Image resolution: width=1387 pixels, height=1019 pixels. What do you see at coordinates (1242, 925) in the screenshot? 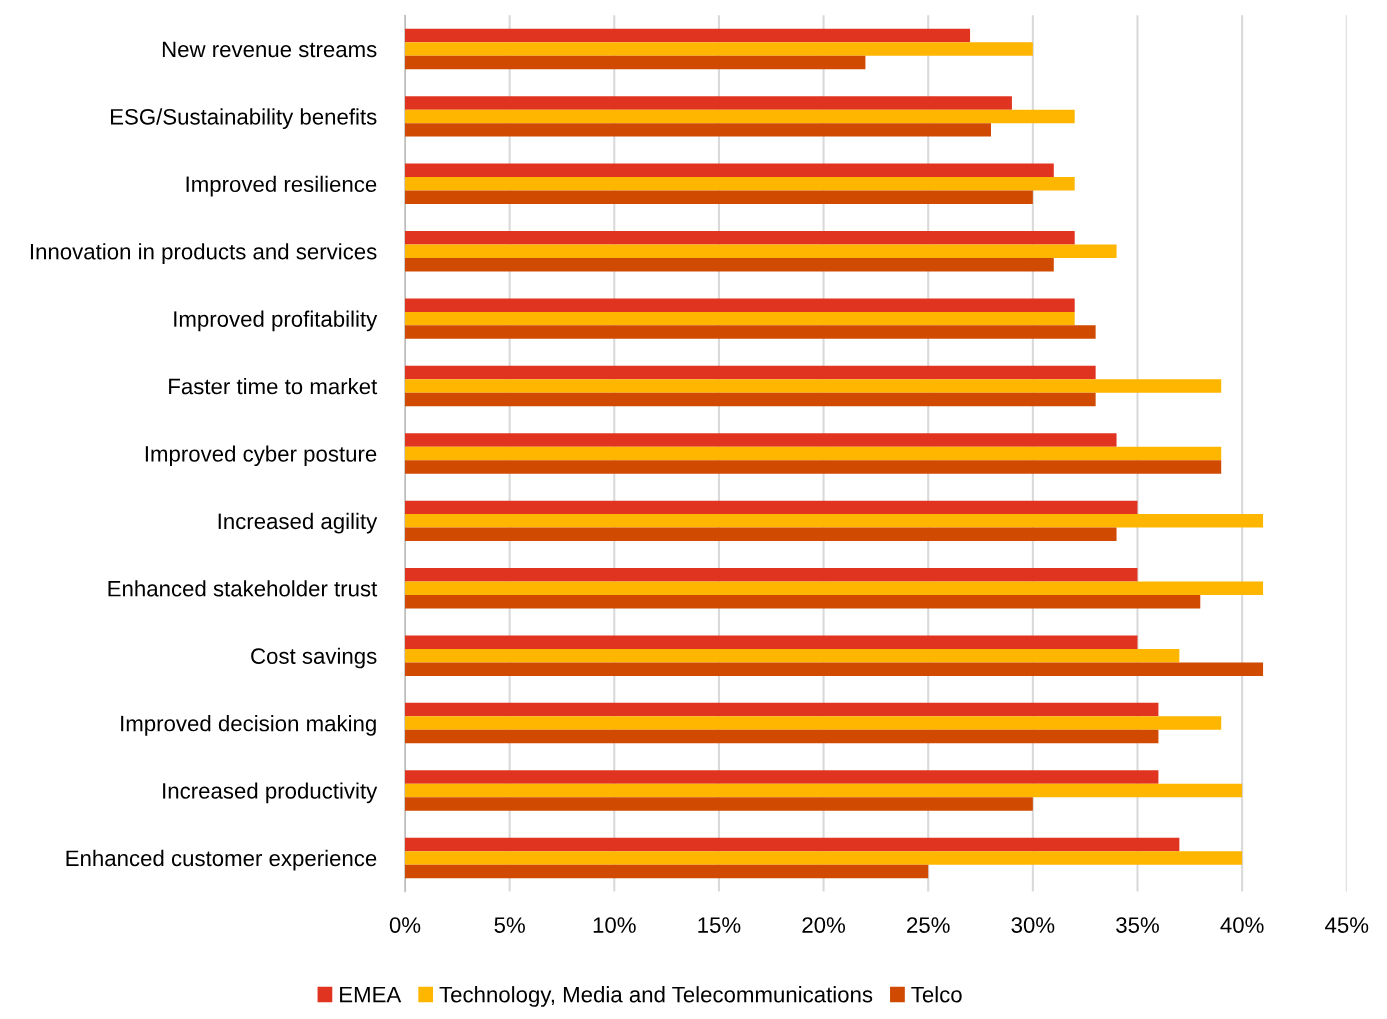
I see `x-tick-label: 40%` at bounding box center [1242, 925].